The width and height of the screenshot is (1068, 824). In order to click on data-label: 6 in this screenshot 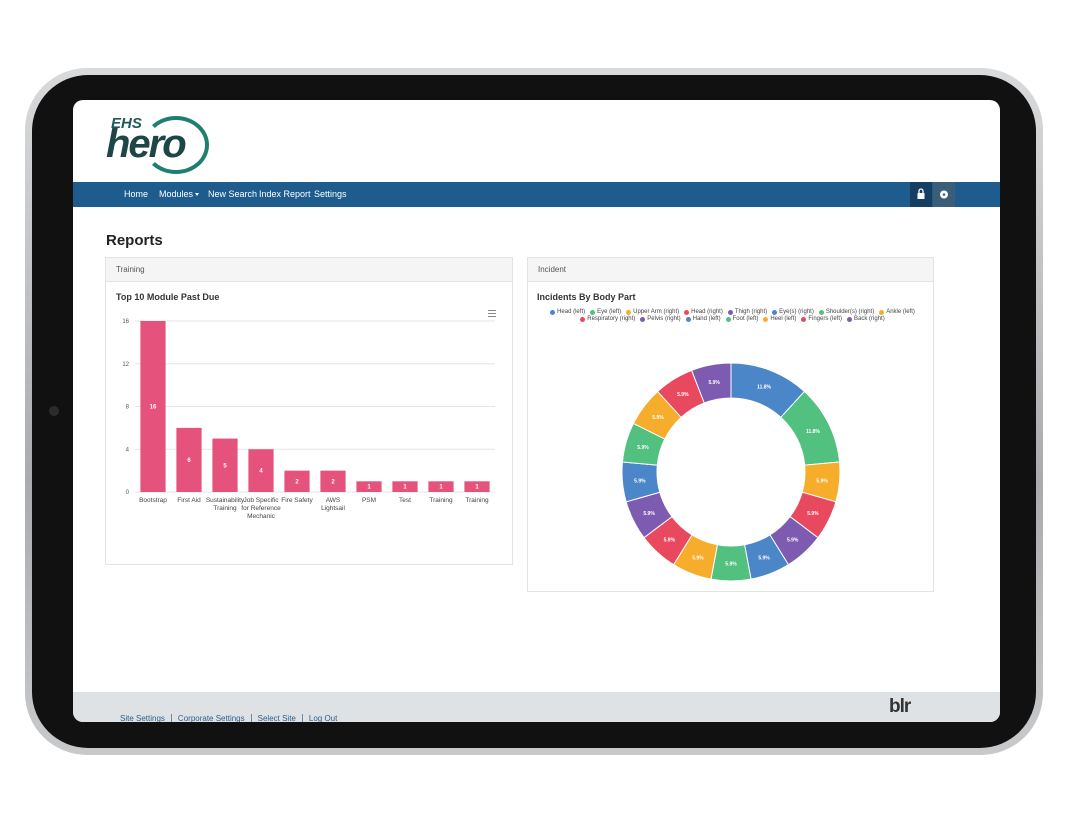, I will do `click(189, 461)`.